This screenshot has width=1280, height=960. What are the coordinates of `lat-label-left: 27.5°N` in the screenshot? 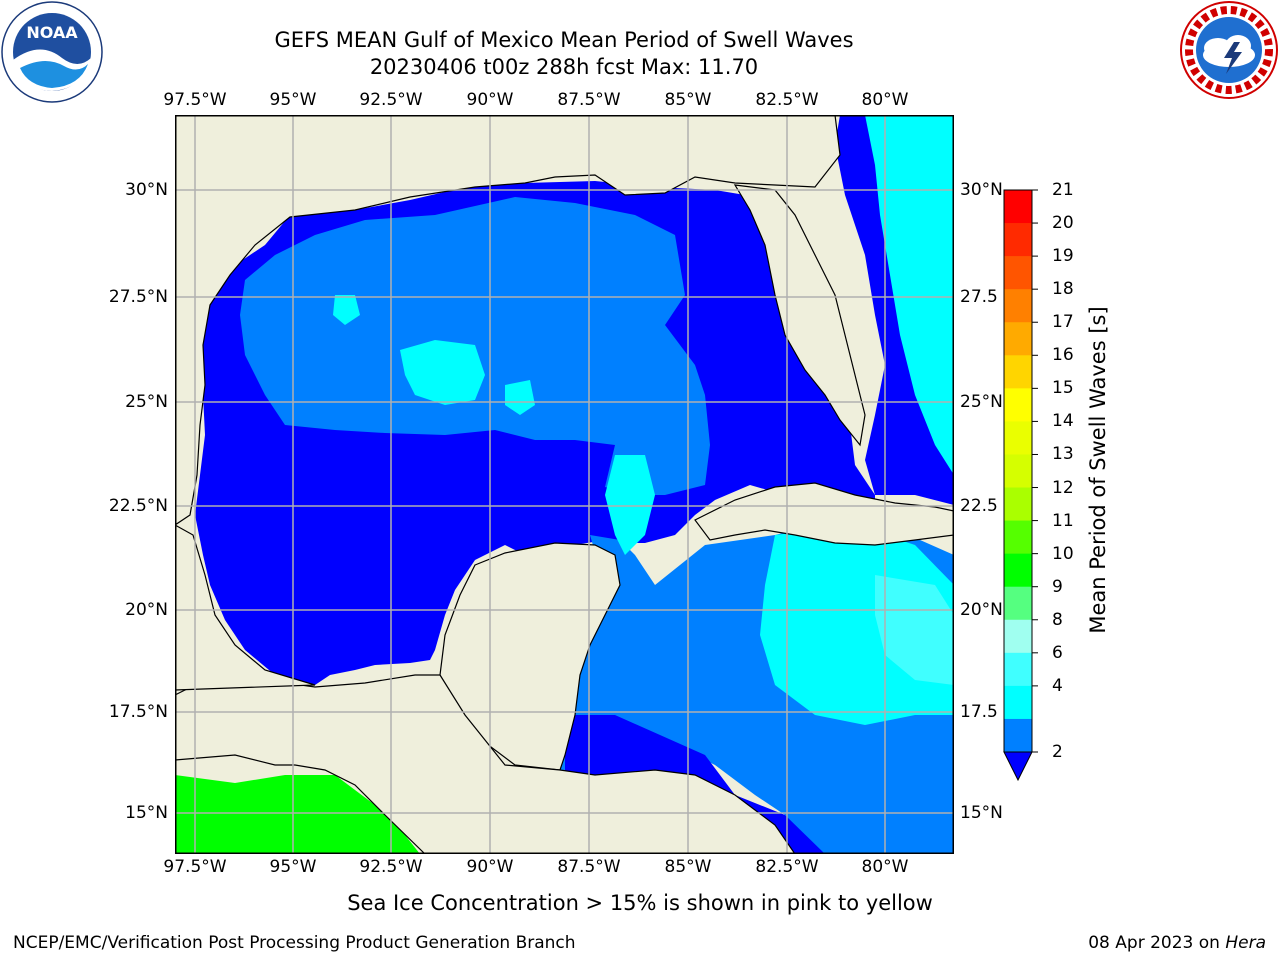 It's located at (138, 297).